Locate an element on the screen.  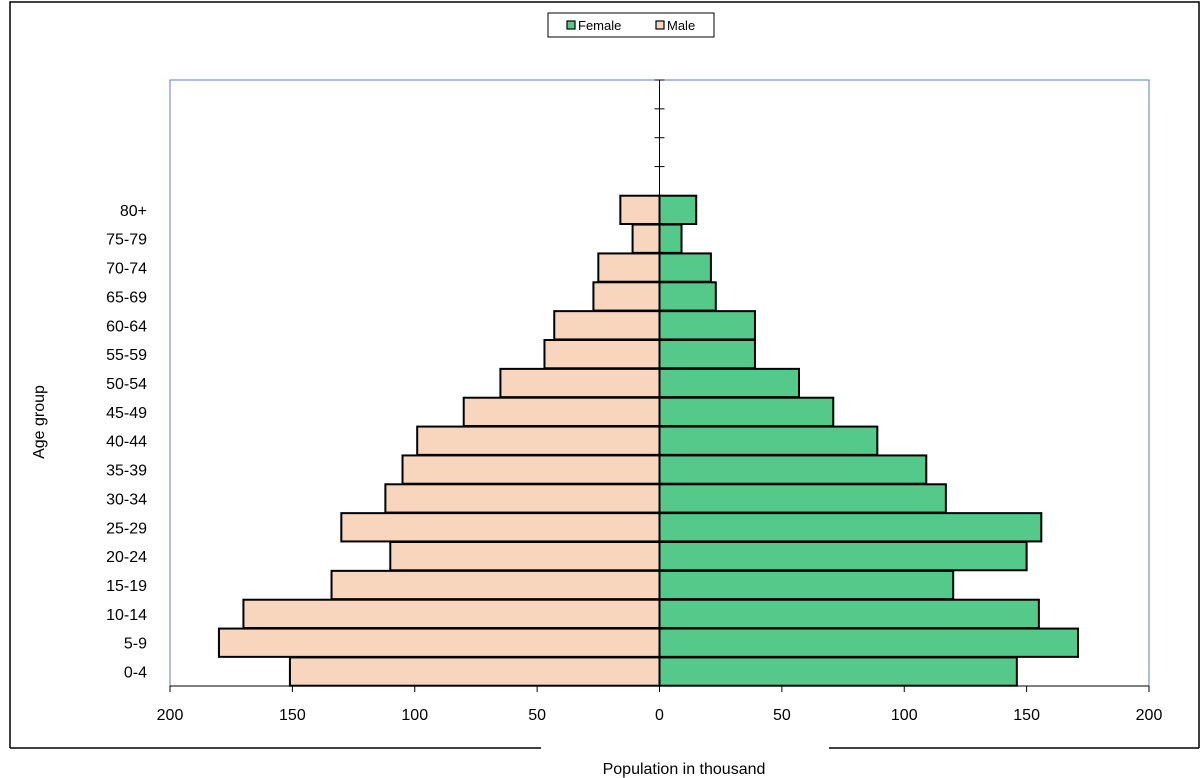
y-tick-label: 55-59 is located at coordinates (126, 355).